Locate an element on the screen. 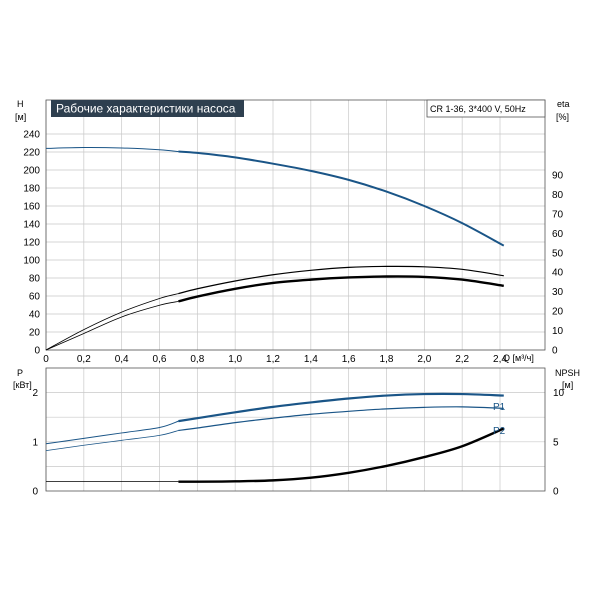 The height and width of the screenshot is (600, 600). eta-thin-curve-thin is located at coordinates (112, 322).